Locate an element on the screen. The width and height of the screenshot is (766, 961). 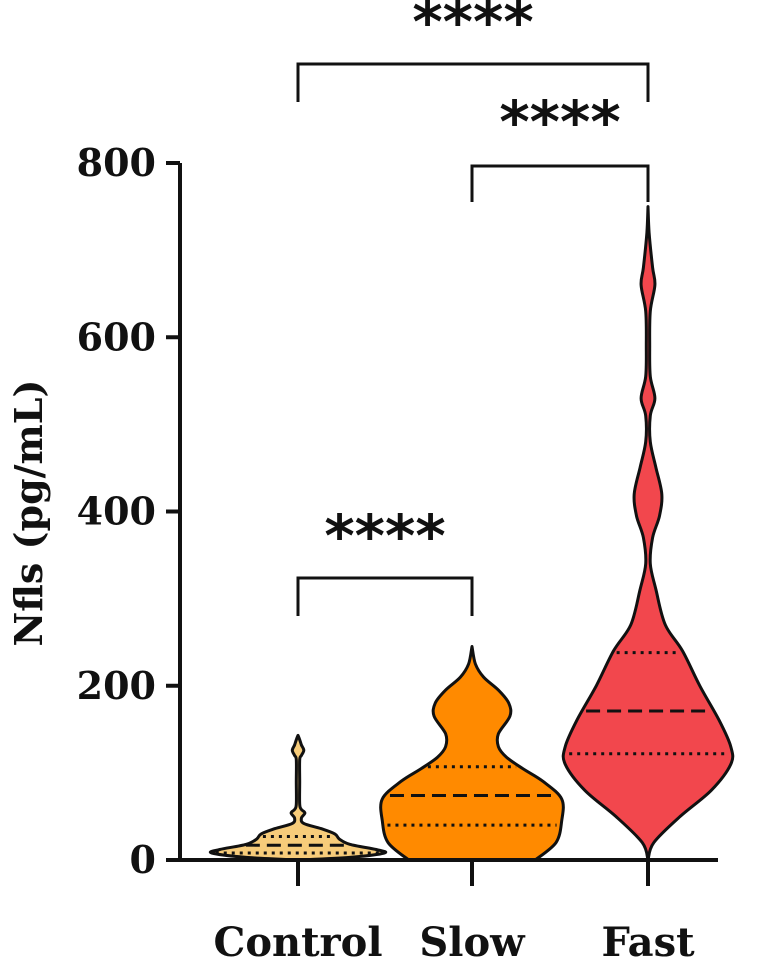
y-tick-label: 200 is located at coordinates (116, 685).